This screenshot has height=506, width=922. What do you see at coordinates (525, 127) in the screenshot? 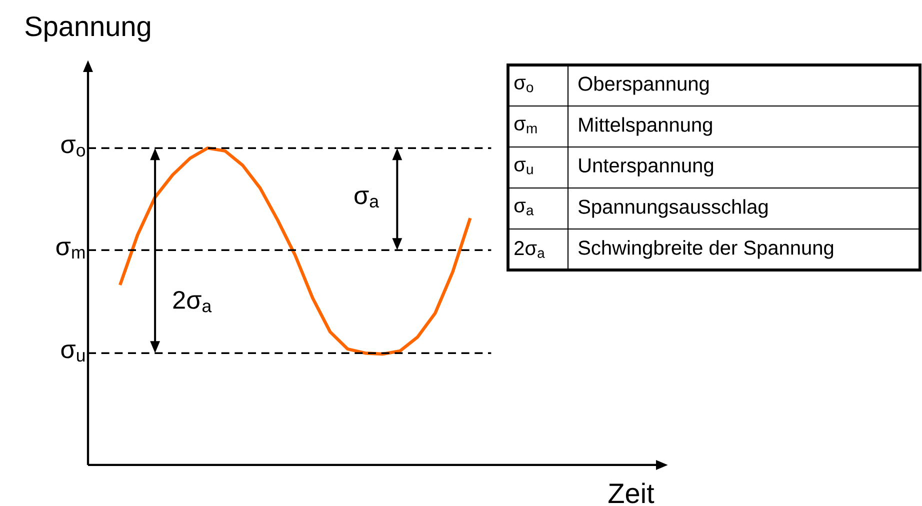
I see `text: σ$_{m}$` at bounding box center [525, 127].